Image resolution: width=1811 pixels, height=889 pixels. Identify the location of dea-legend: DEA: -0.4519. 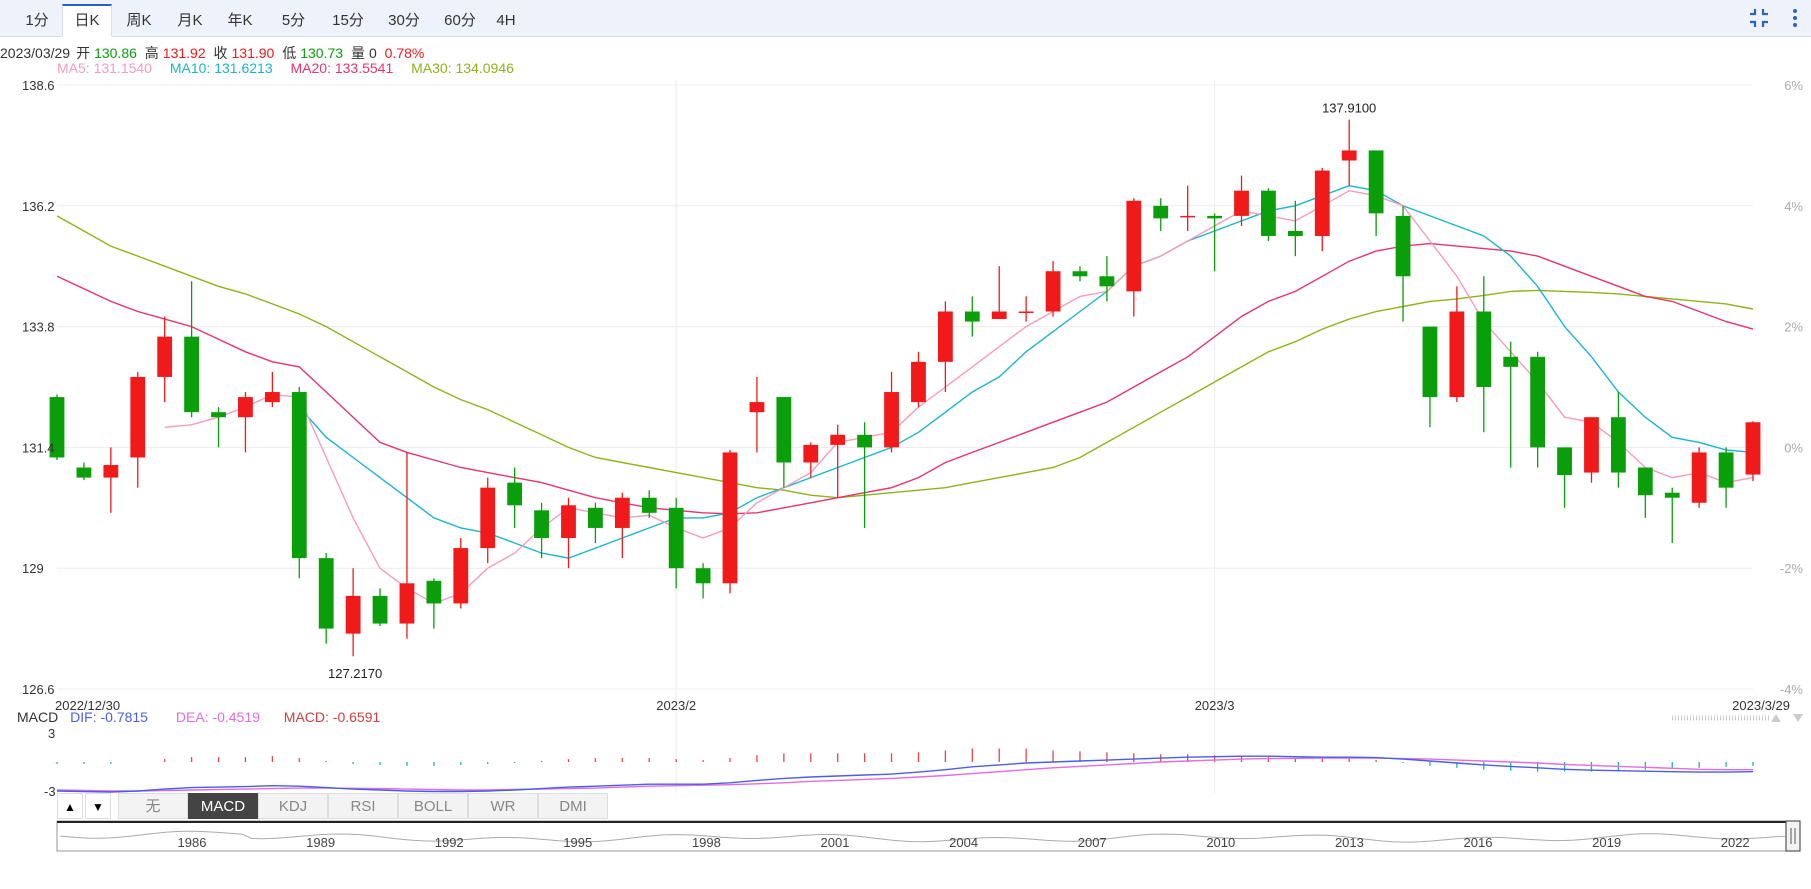
(217, 717).